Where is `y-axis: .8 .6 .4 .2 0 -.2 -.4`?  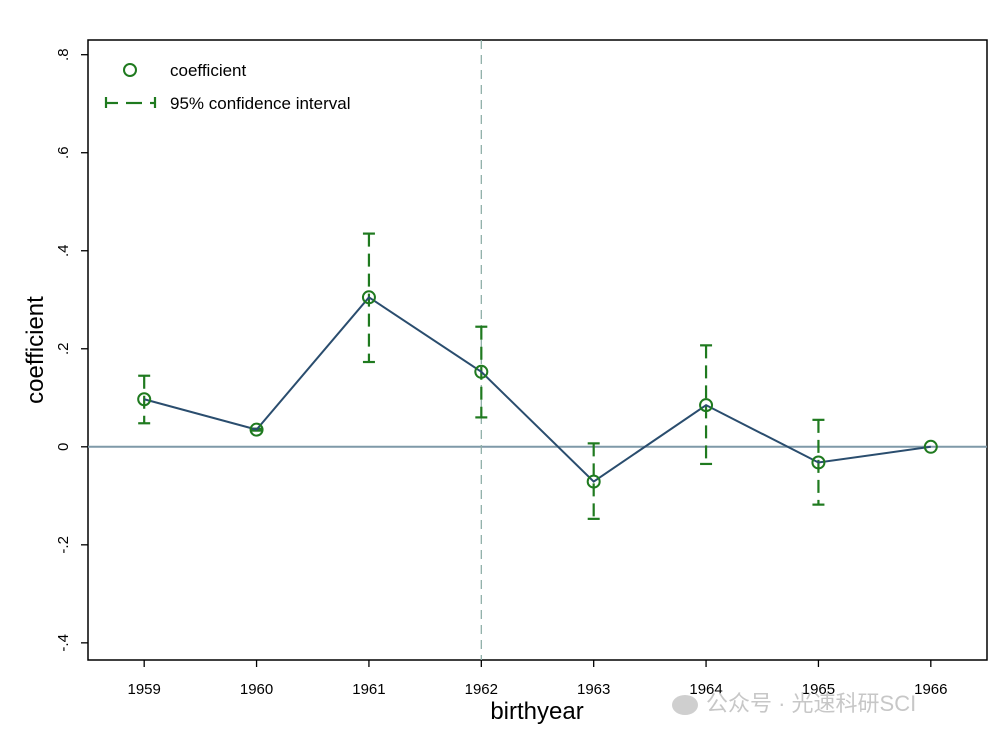 y-axis: .8 .6 .4 .2 0 -.2 -.4 is located at coordinates (71, 350).